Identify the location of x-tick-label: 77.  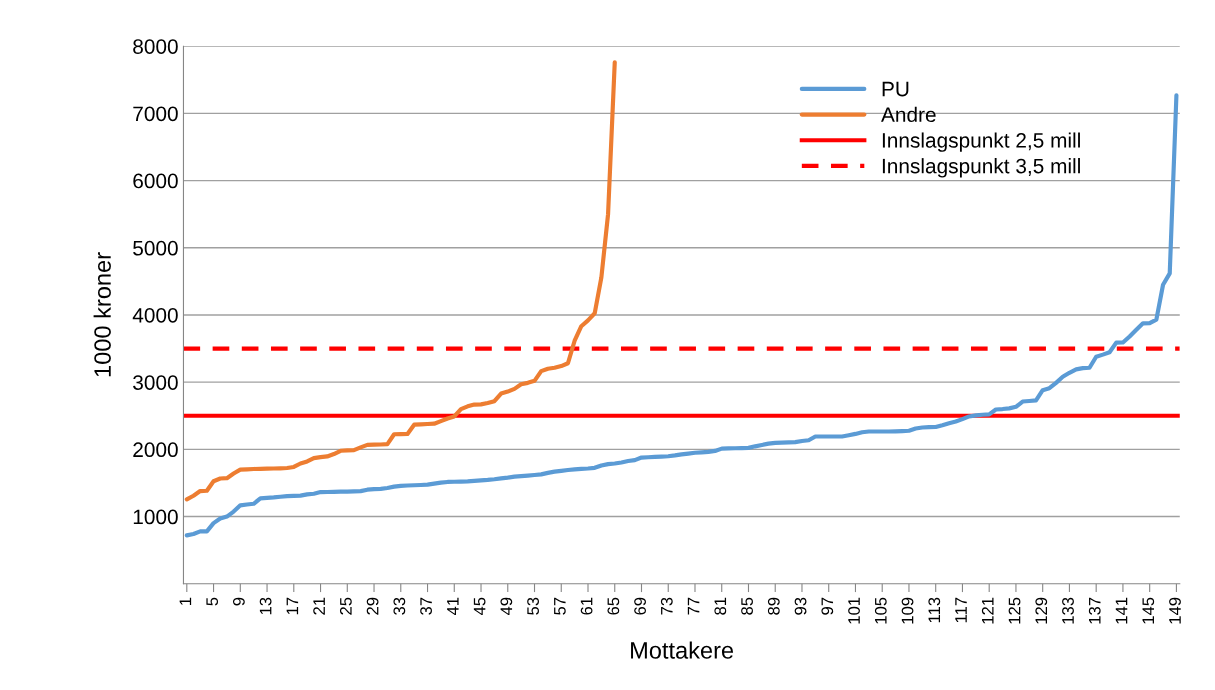
(693, 606).